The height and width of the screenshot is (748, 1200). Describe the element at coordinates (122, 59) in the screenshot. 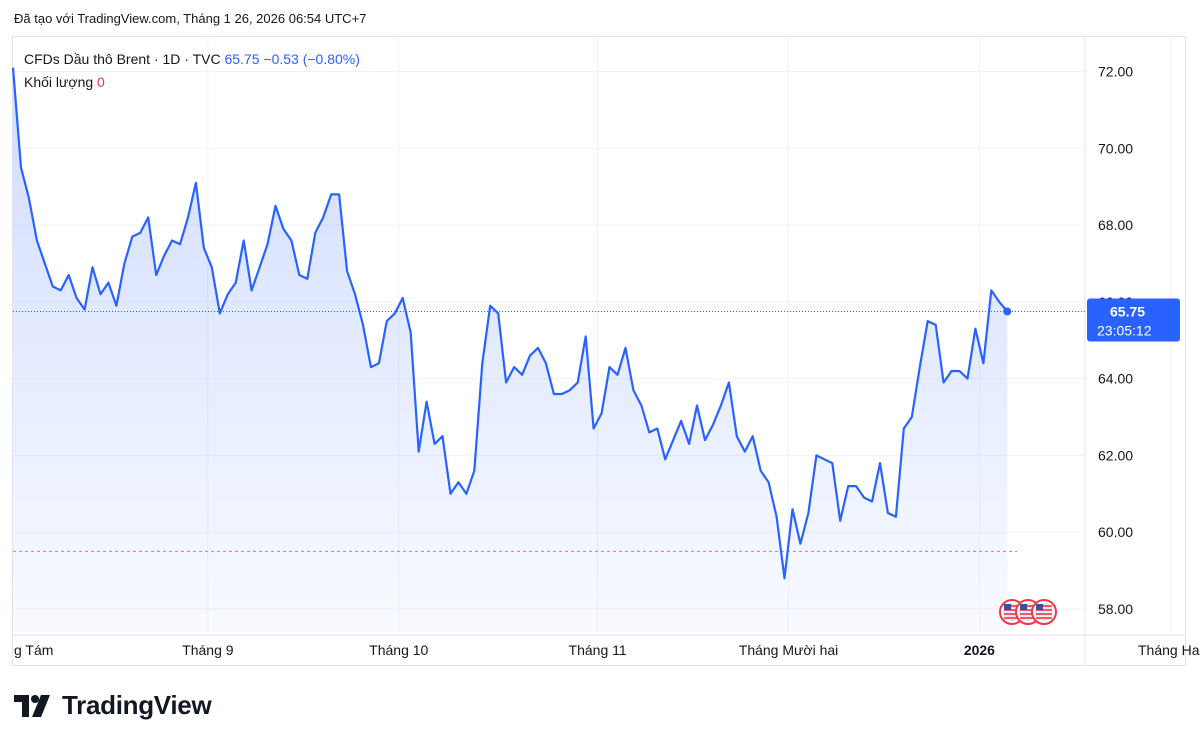

I see `symbol-title: CFDs Dầu thô Brent · 1D · TVC` at that location.